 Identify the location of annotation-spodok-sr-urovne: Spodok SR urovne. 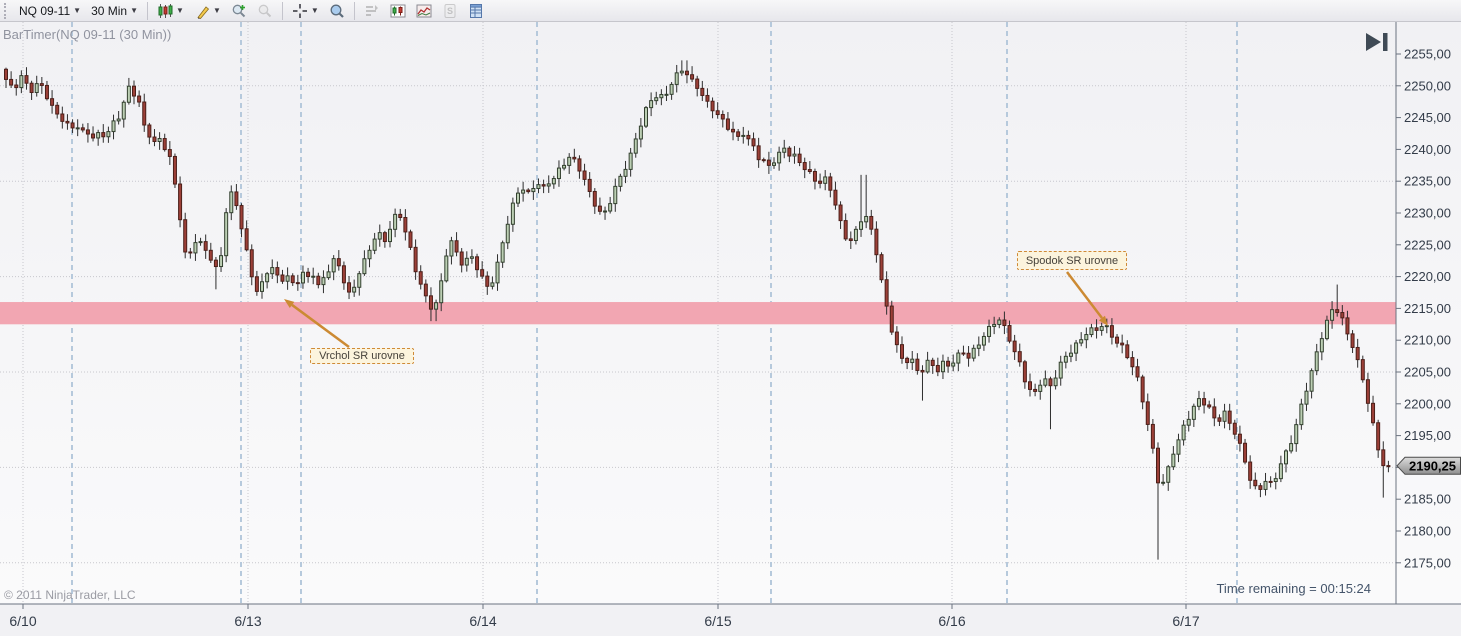
(1072, 260).